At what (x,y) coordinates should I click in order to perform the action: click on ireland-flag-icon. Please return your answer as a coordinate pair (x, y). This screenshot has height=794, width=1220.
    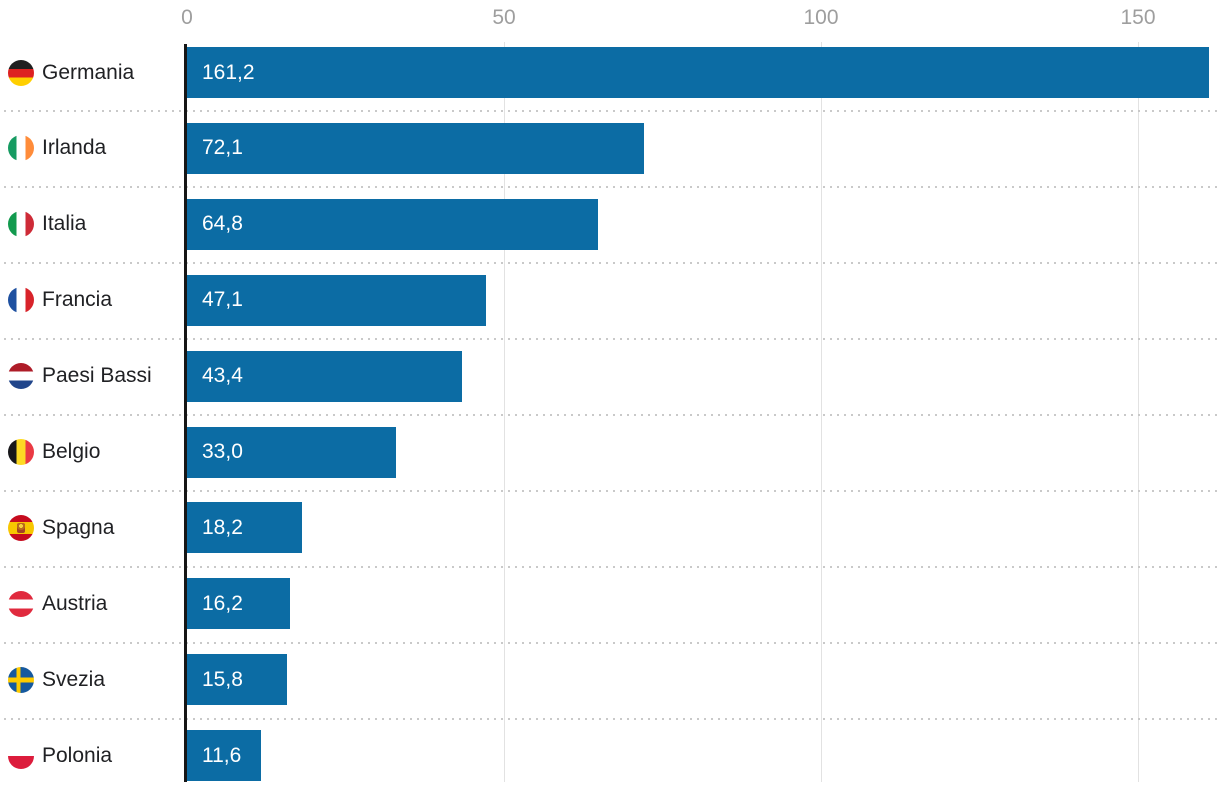
    Looking at the image, I should click on (21, 148).